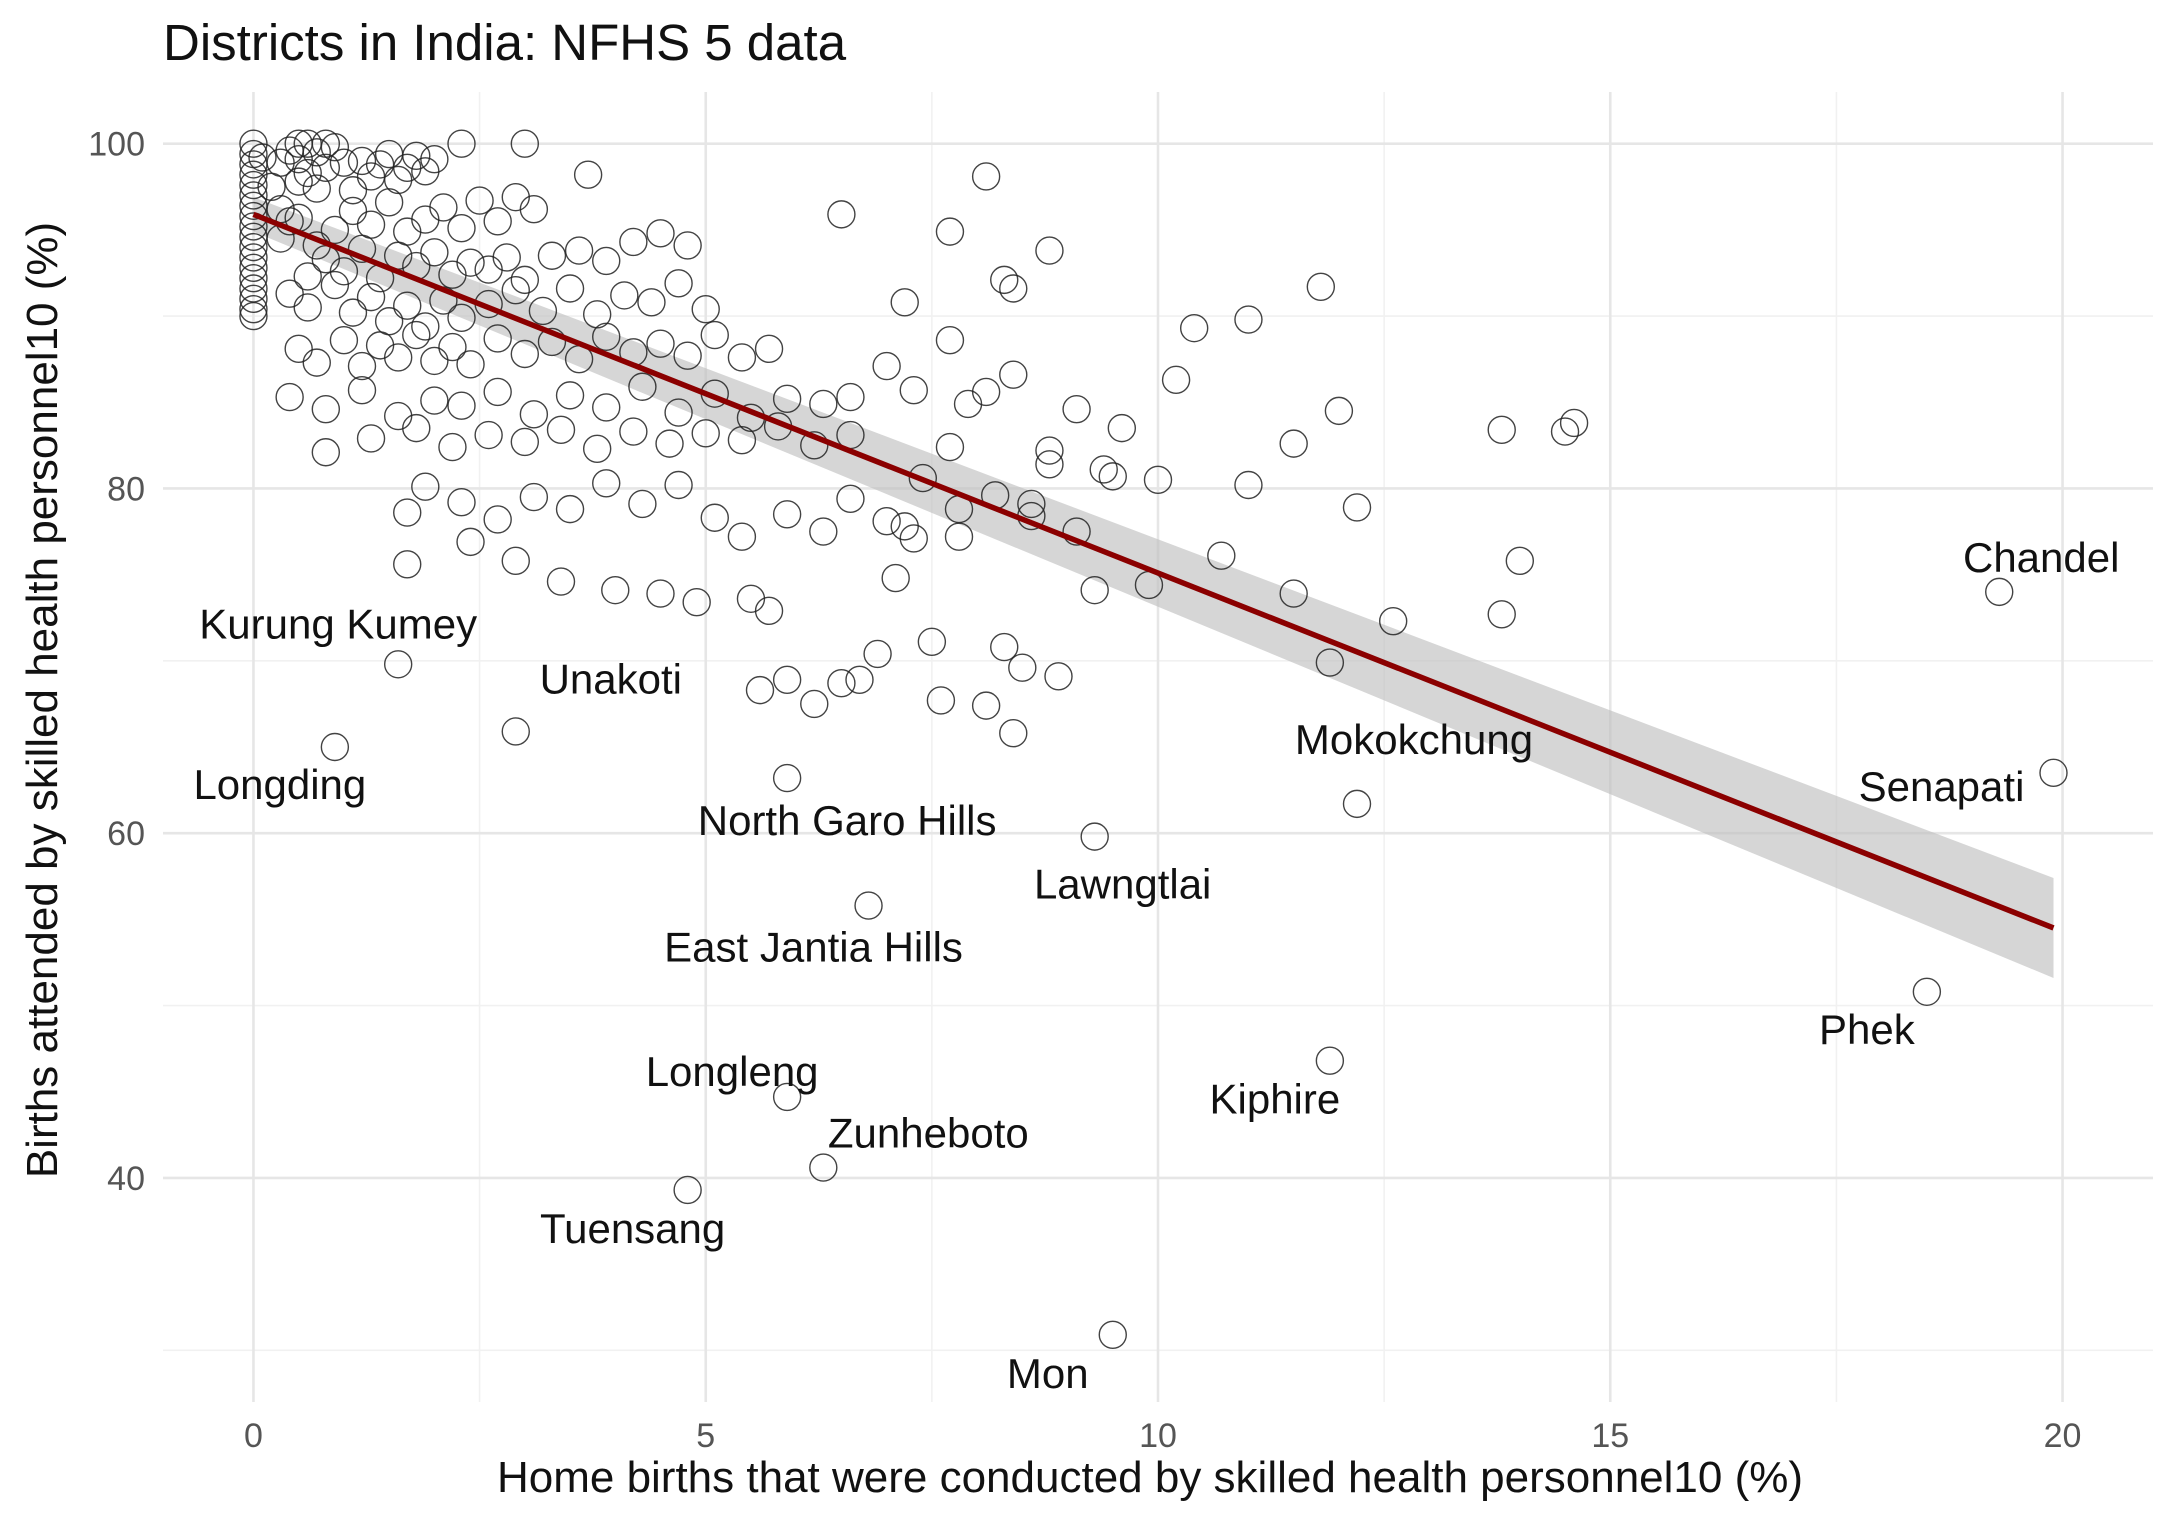 The image size is (2165, 1520). Describe the element at coordinates (116, 662) in the screenshot. I see `y-tick-labels: 40 60 80 100` at that location.